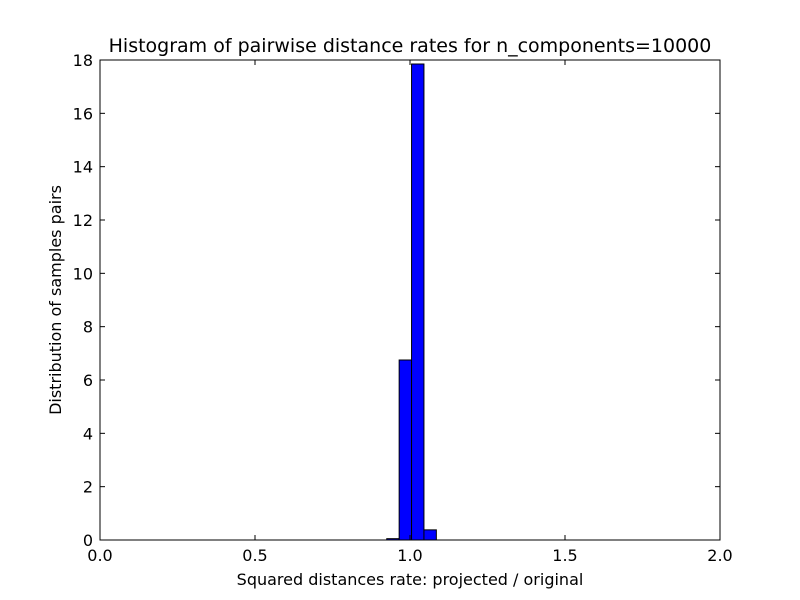  What do you see at coordinates (99, 555) in the screenshot?
I see `x-tick-label-0: 0.0` at bounding box center [99, 555].